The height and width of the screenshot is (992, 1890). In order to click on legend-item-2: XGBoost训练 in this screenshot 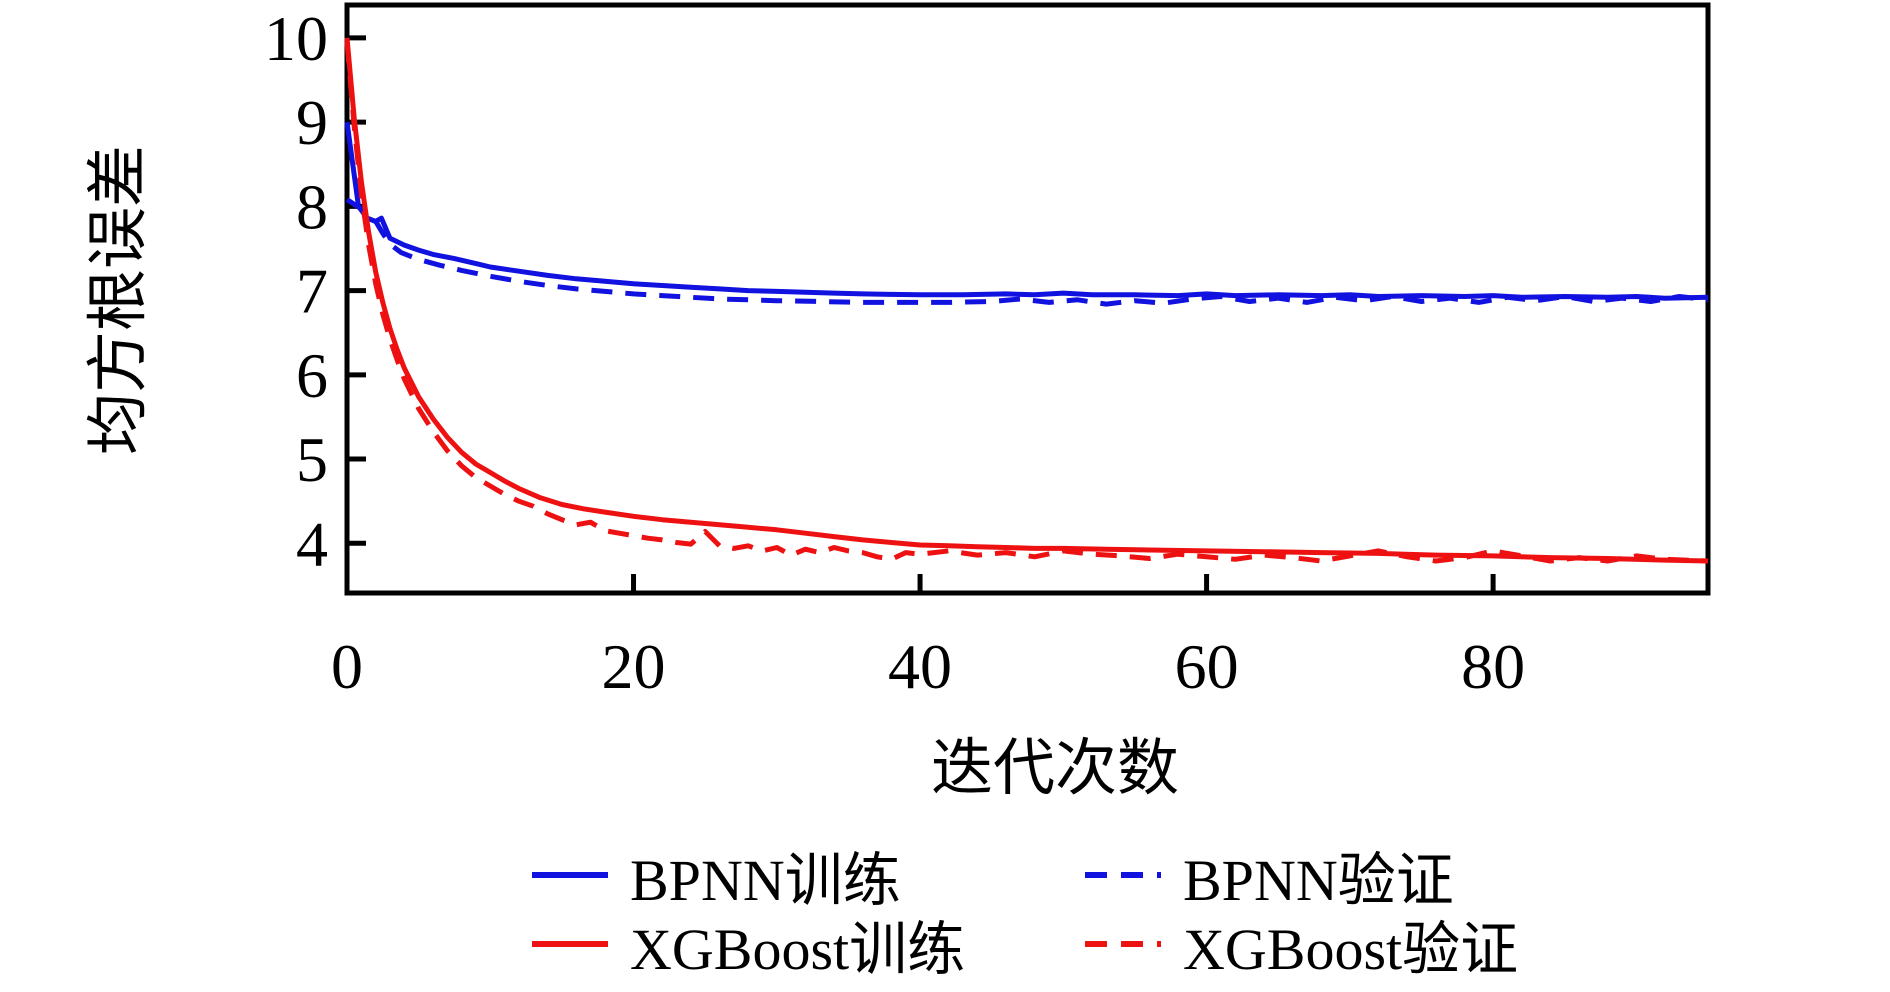, I will do `click(808, 944)`.